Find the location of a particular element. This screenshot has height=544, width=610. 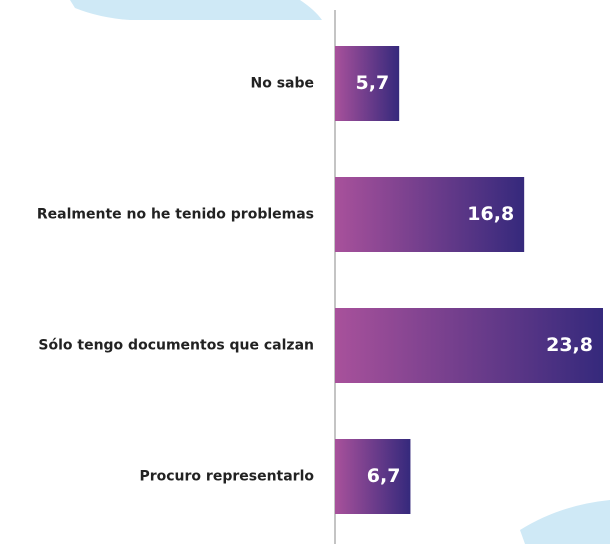

value-label: 6,7 is located at coordinates (384, 476).